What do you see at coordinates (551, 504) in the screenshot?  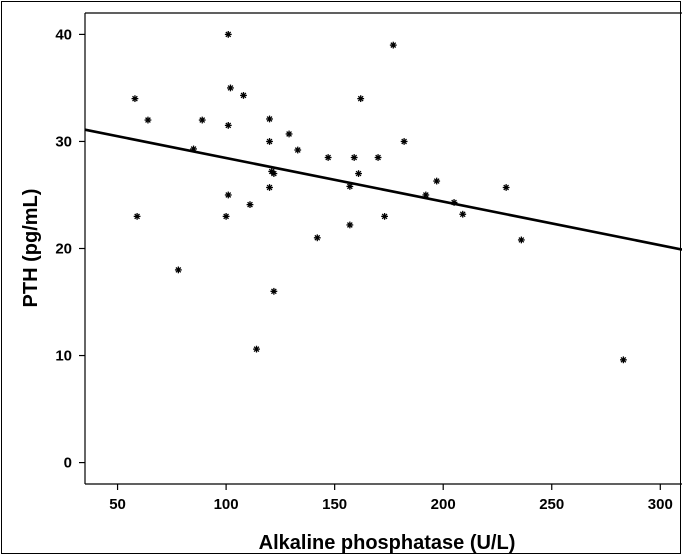 I see `x-tick-label: 250` at bounding box center [551, 504].